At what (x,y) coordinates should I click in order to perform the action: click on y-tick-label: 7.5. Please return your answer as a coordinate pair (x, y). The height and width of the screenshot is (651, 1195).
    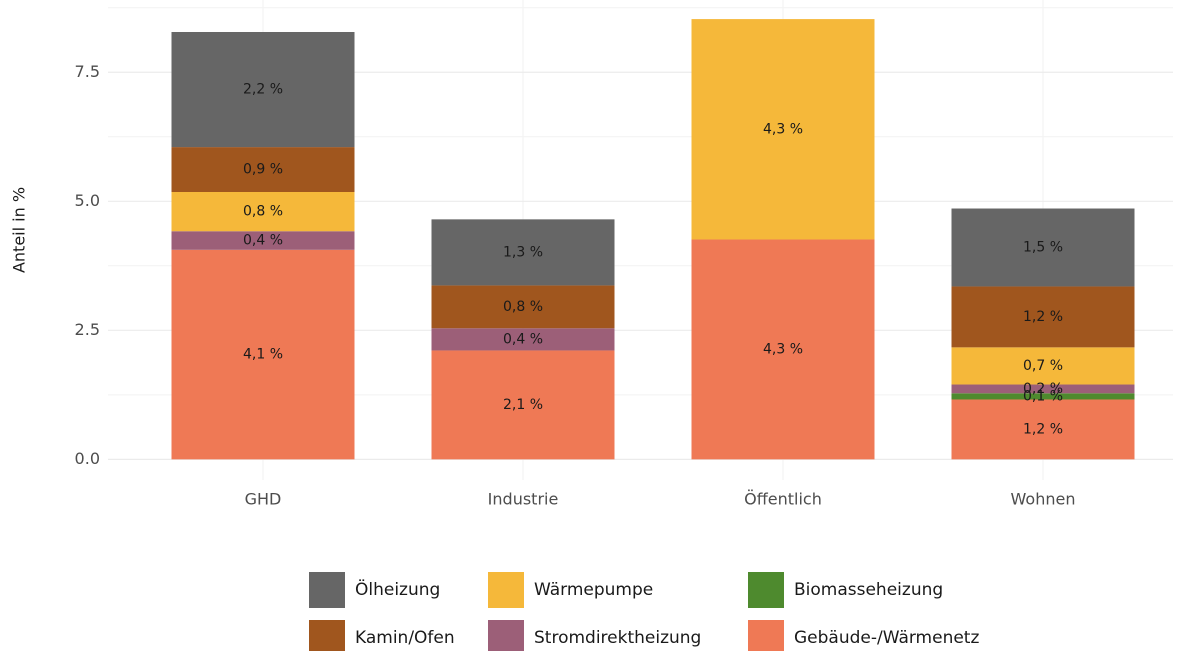
    Looking at the image, I should click on (87, 71).